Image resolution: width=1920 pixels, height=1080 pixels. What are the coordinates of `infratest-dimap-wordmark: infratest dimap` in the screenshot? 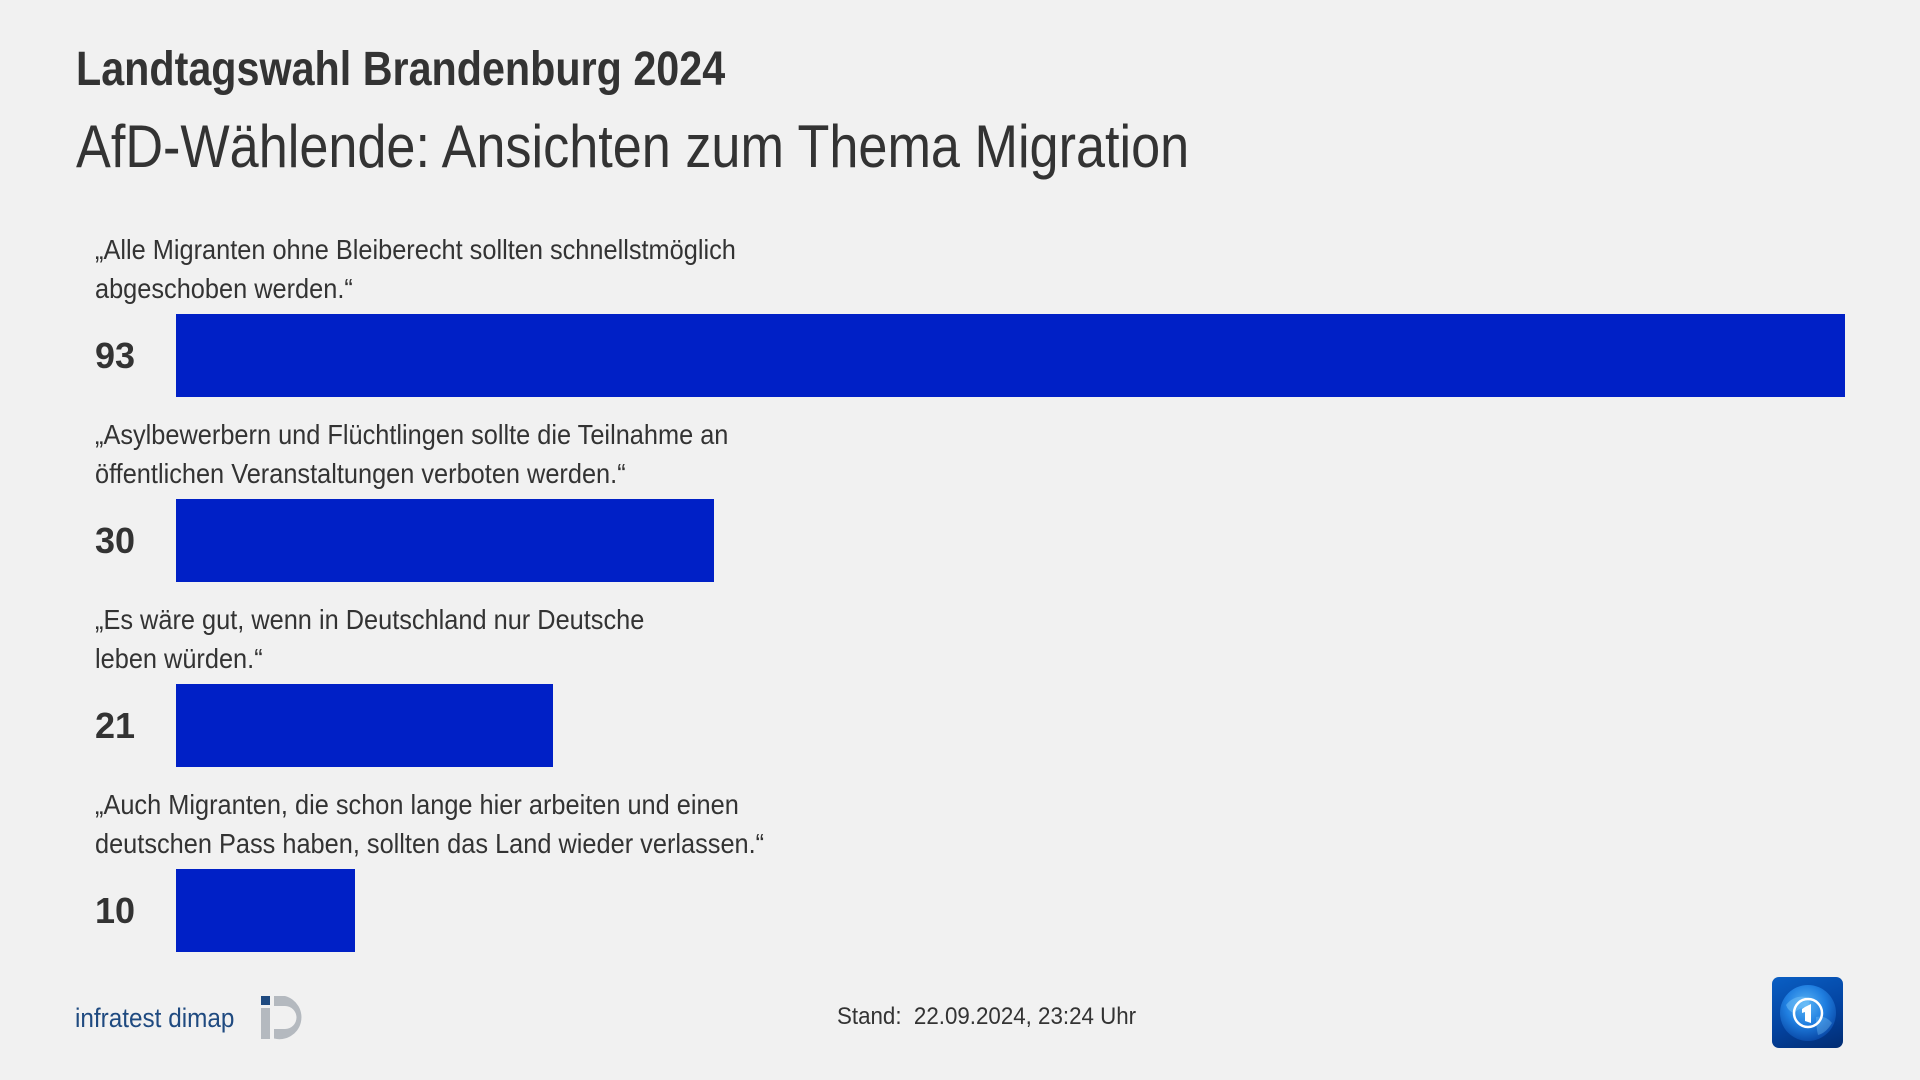 It's located at (155, 1017).